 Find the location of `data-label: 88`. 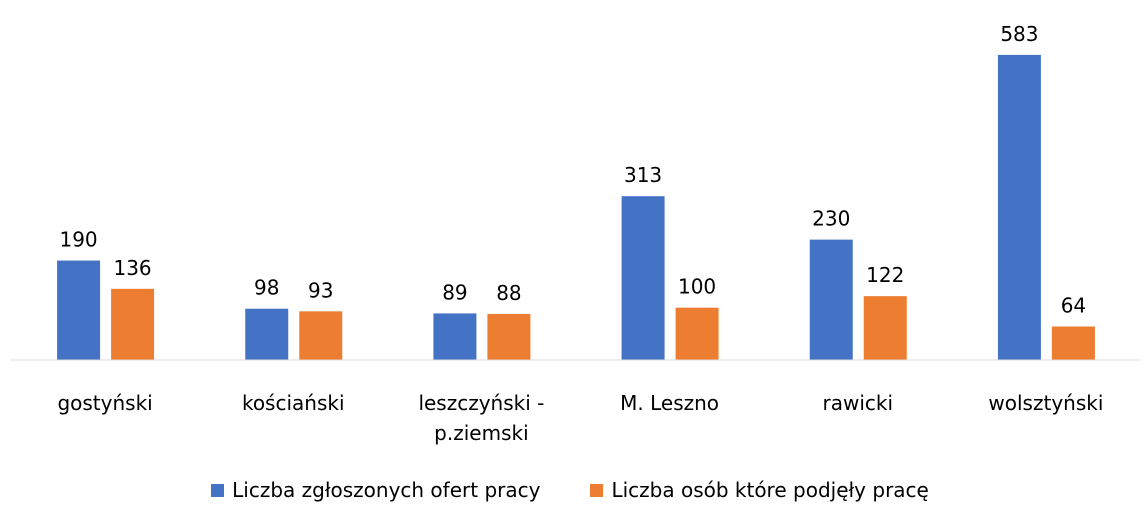

data-label: 88 is located at coordinates (508, 293).